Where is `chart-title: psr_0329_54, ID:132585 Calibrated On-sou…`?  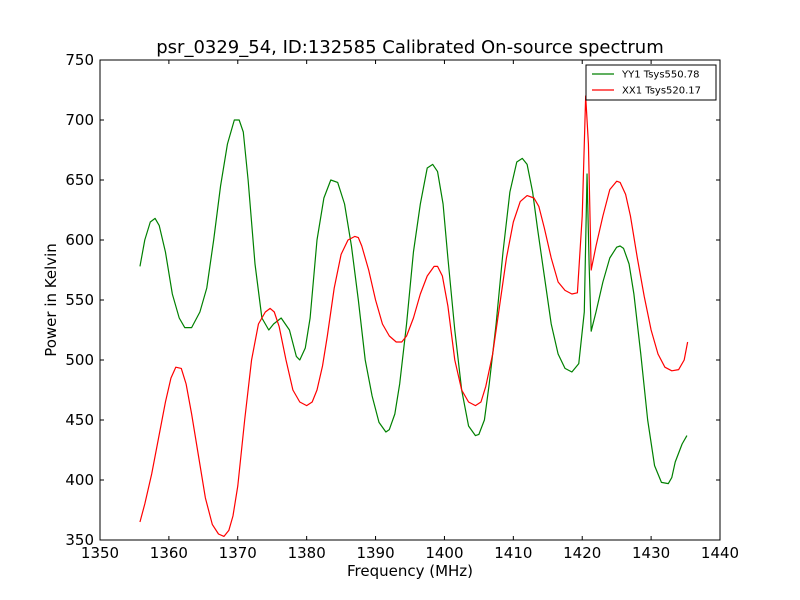
chart-title: psr_0329_54, ID:132585 Calibrated On-sou… is located at coordinates (410, 47).